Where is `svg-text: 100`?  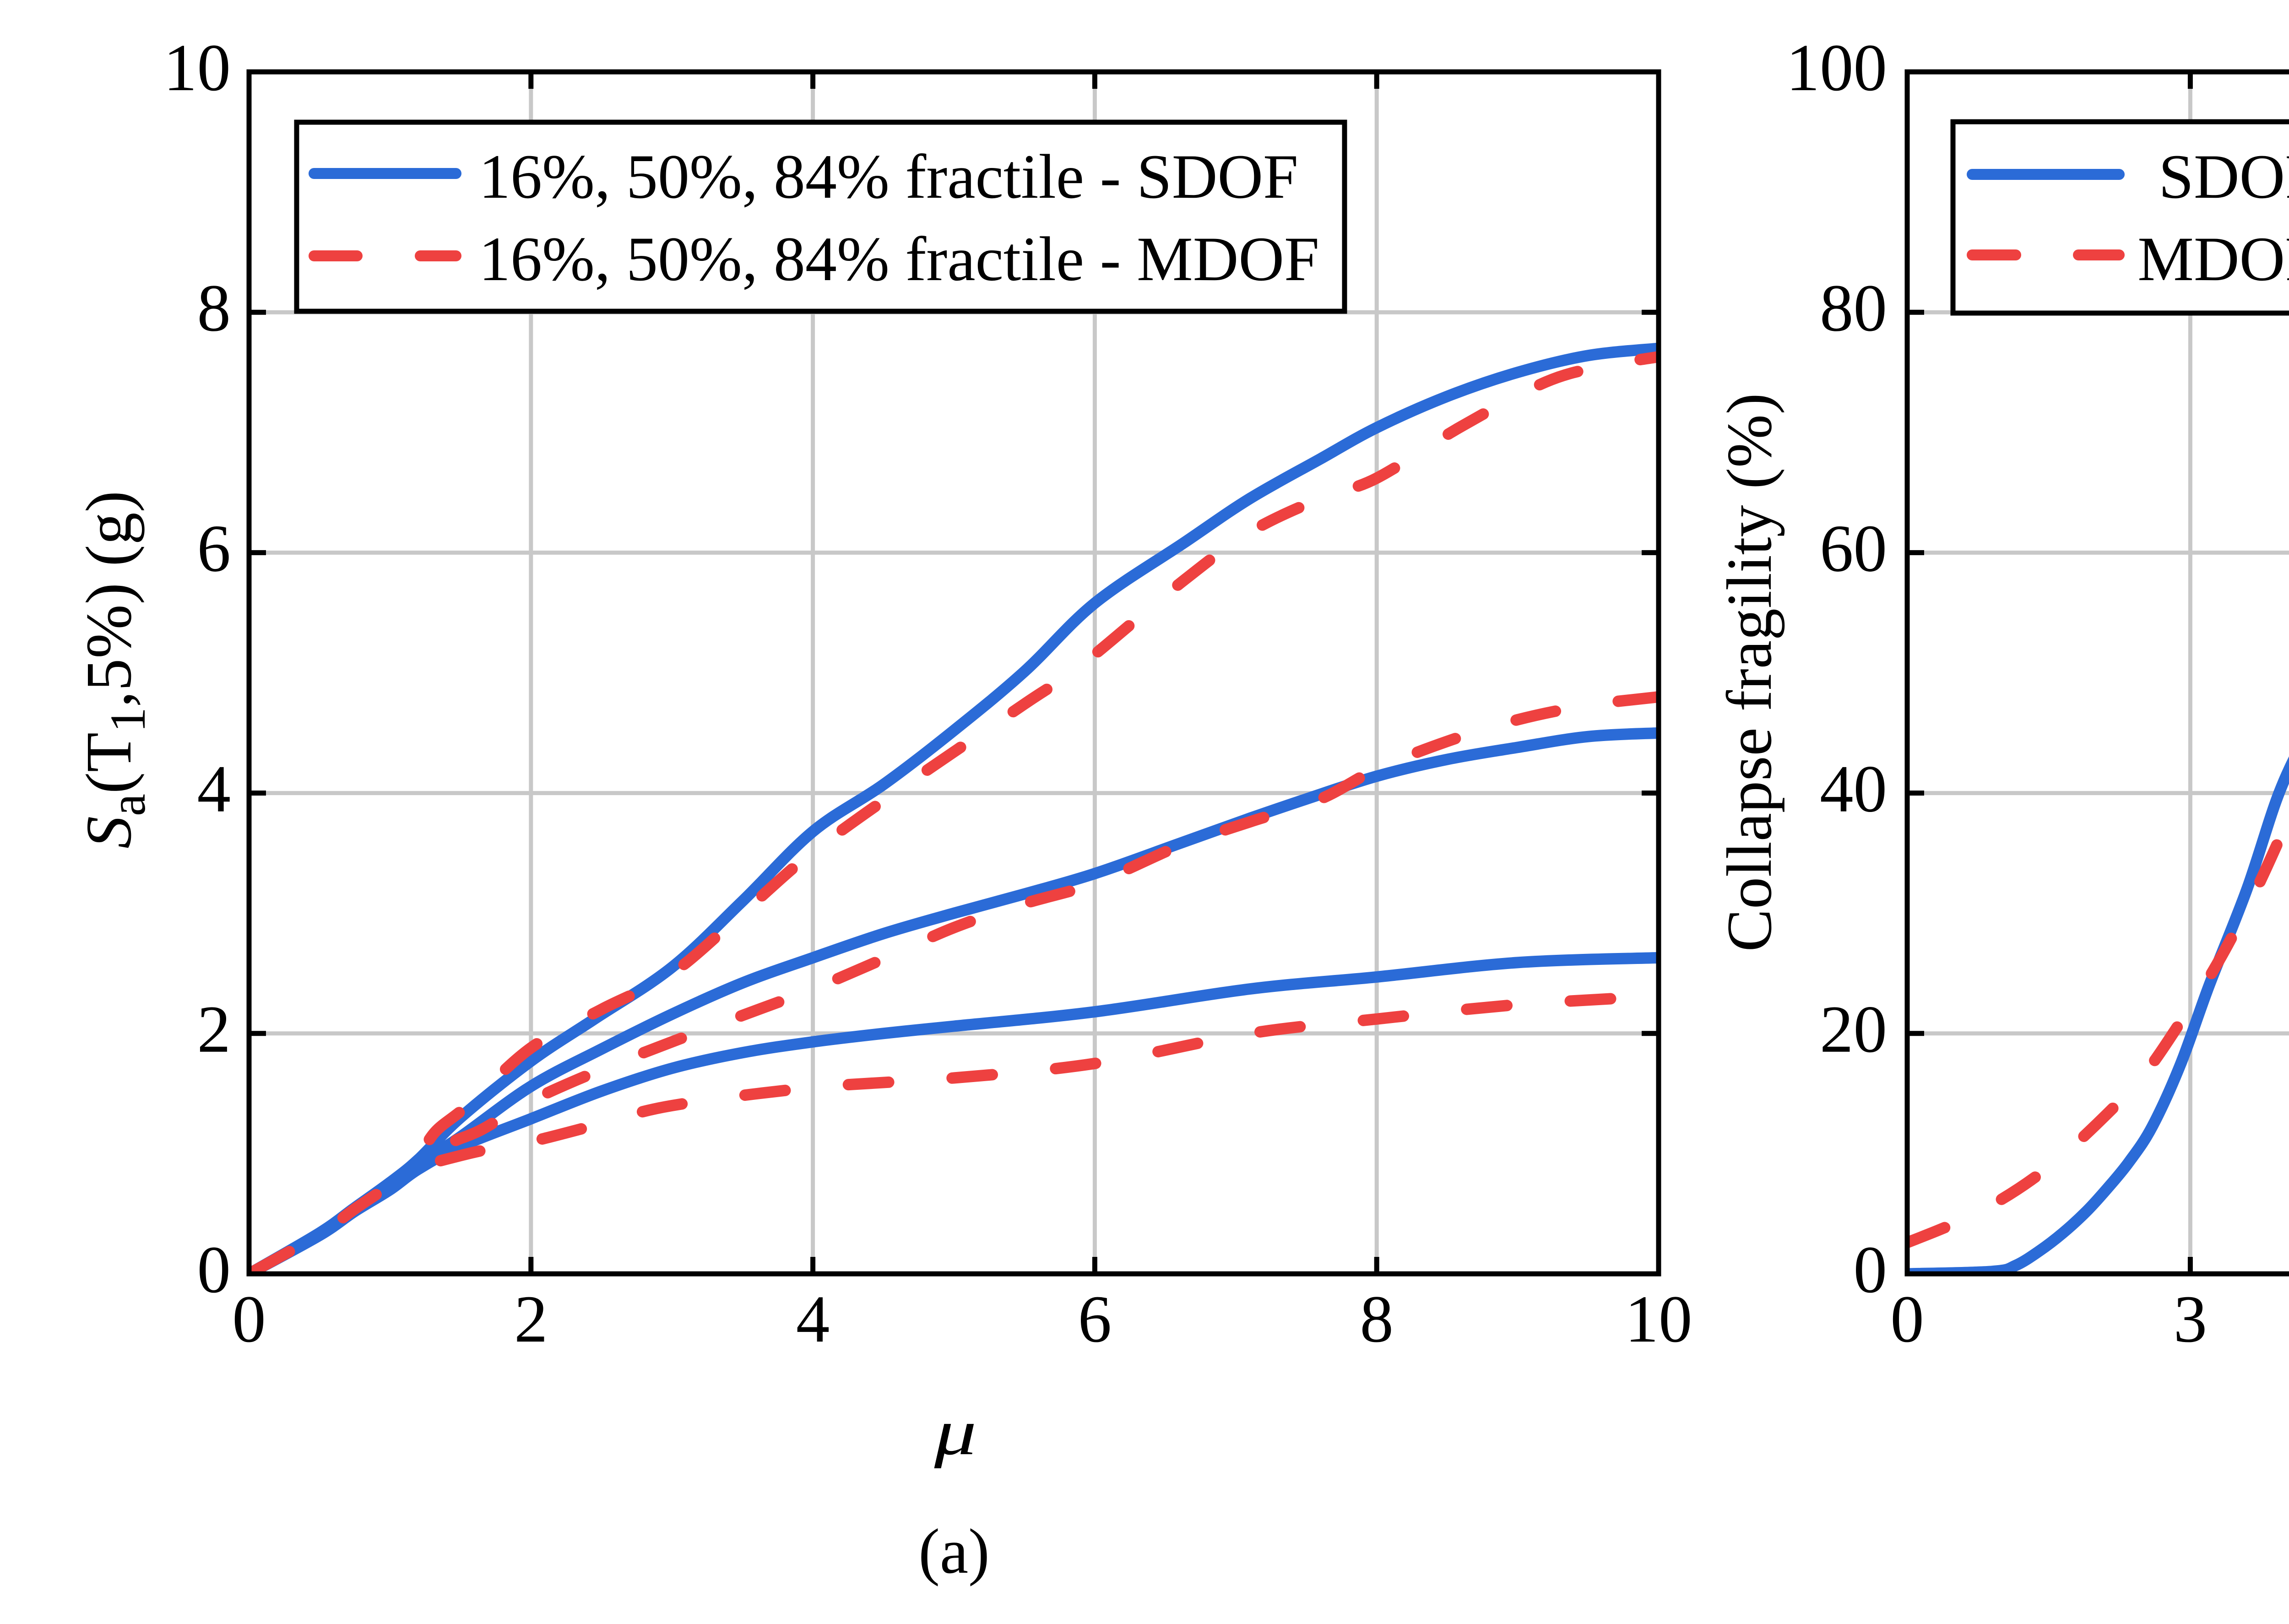 svg-text: 100 is located at coordinates (1837, 67).